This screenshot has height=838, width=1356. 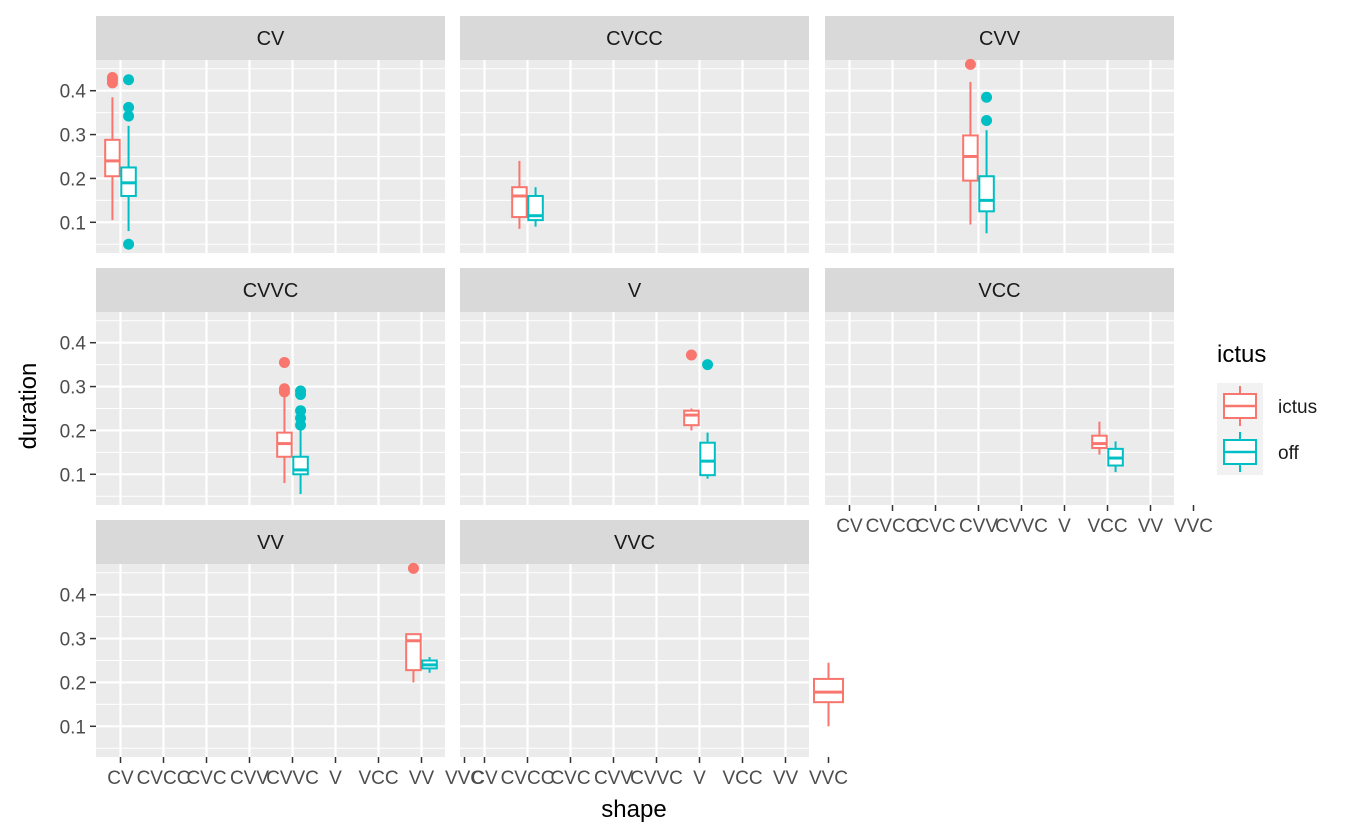 What do you see at coordinates (1240, 406) in the screenshot?
I see `legend-key-ictus` at bounding box center [1240, 406].